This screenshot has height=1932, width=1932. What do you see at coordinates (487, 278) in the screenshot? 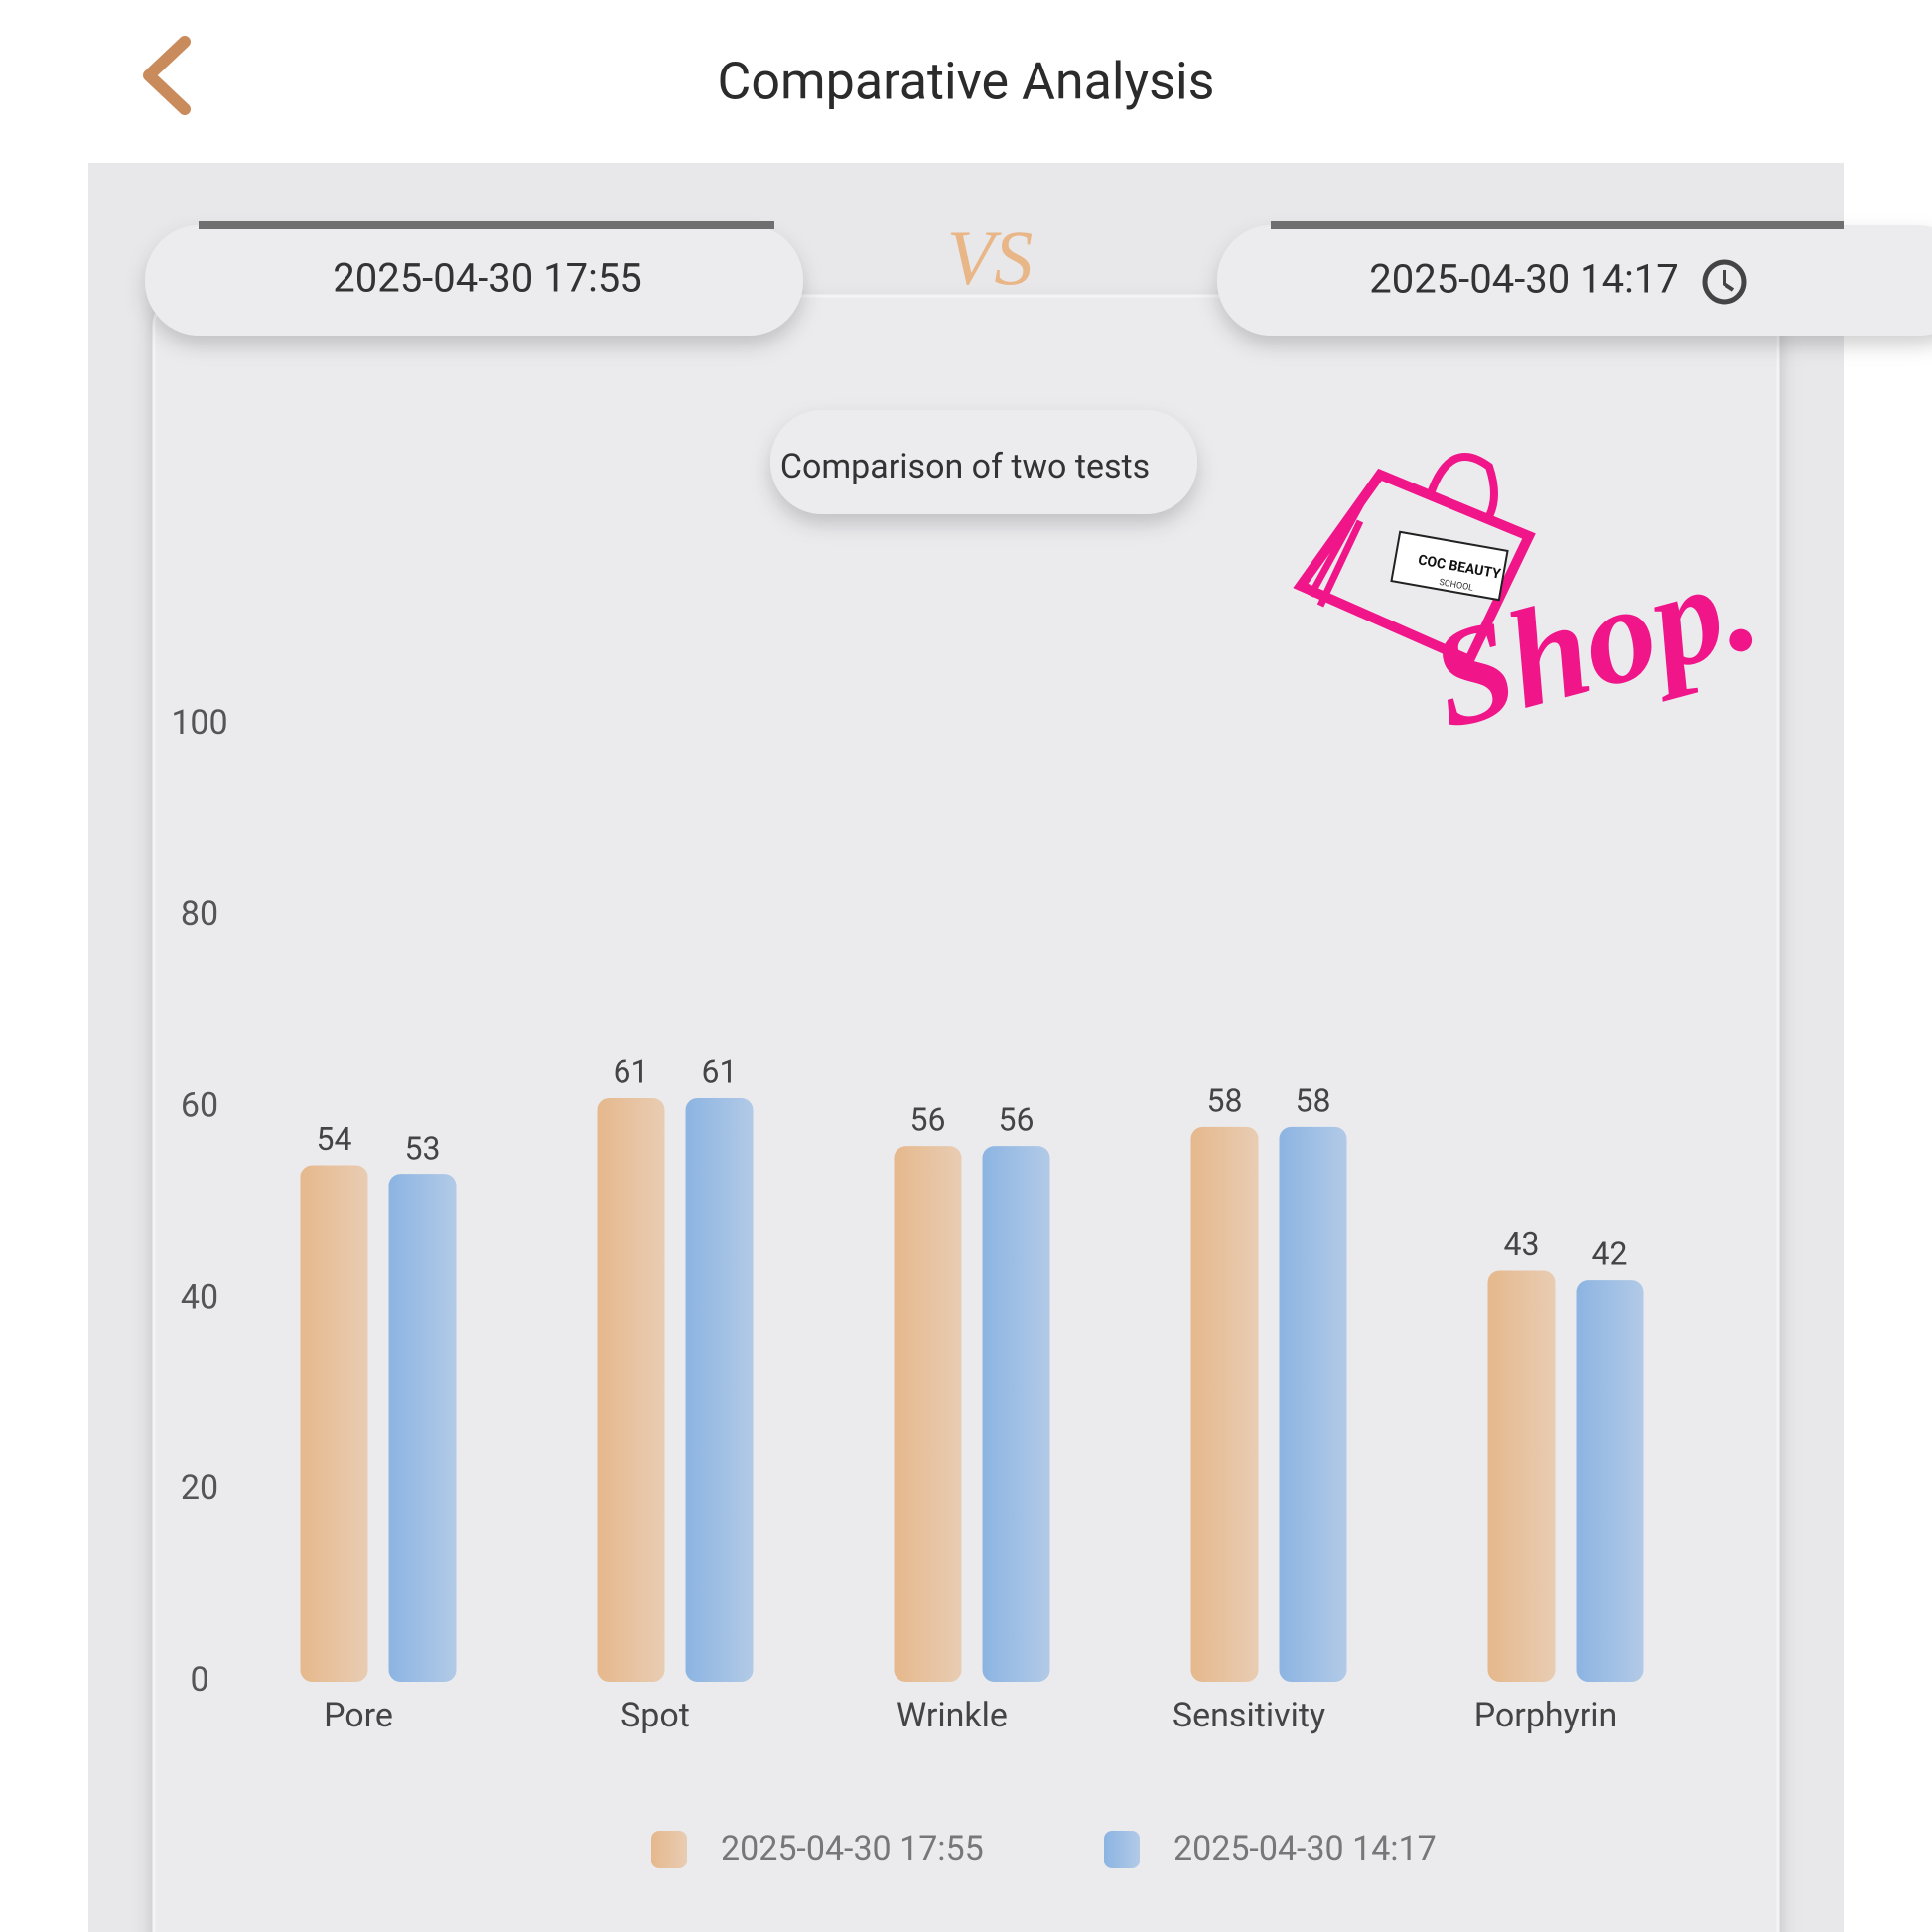
I see `date-left: 2025-04-30 17:55` at bounding box center [487, 278].